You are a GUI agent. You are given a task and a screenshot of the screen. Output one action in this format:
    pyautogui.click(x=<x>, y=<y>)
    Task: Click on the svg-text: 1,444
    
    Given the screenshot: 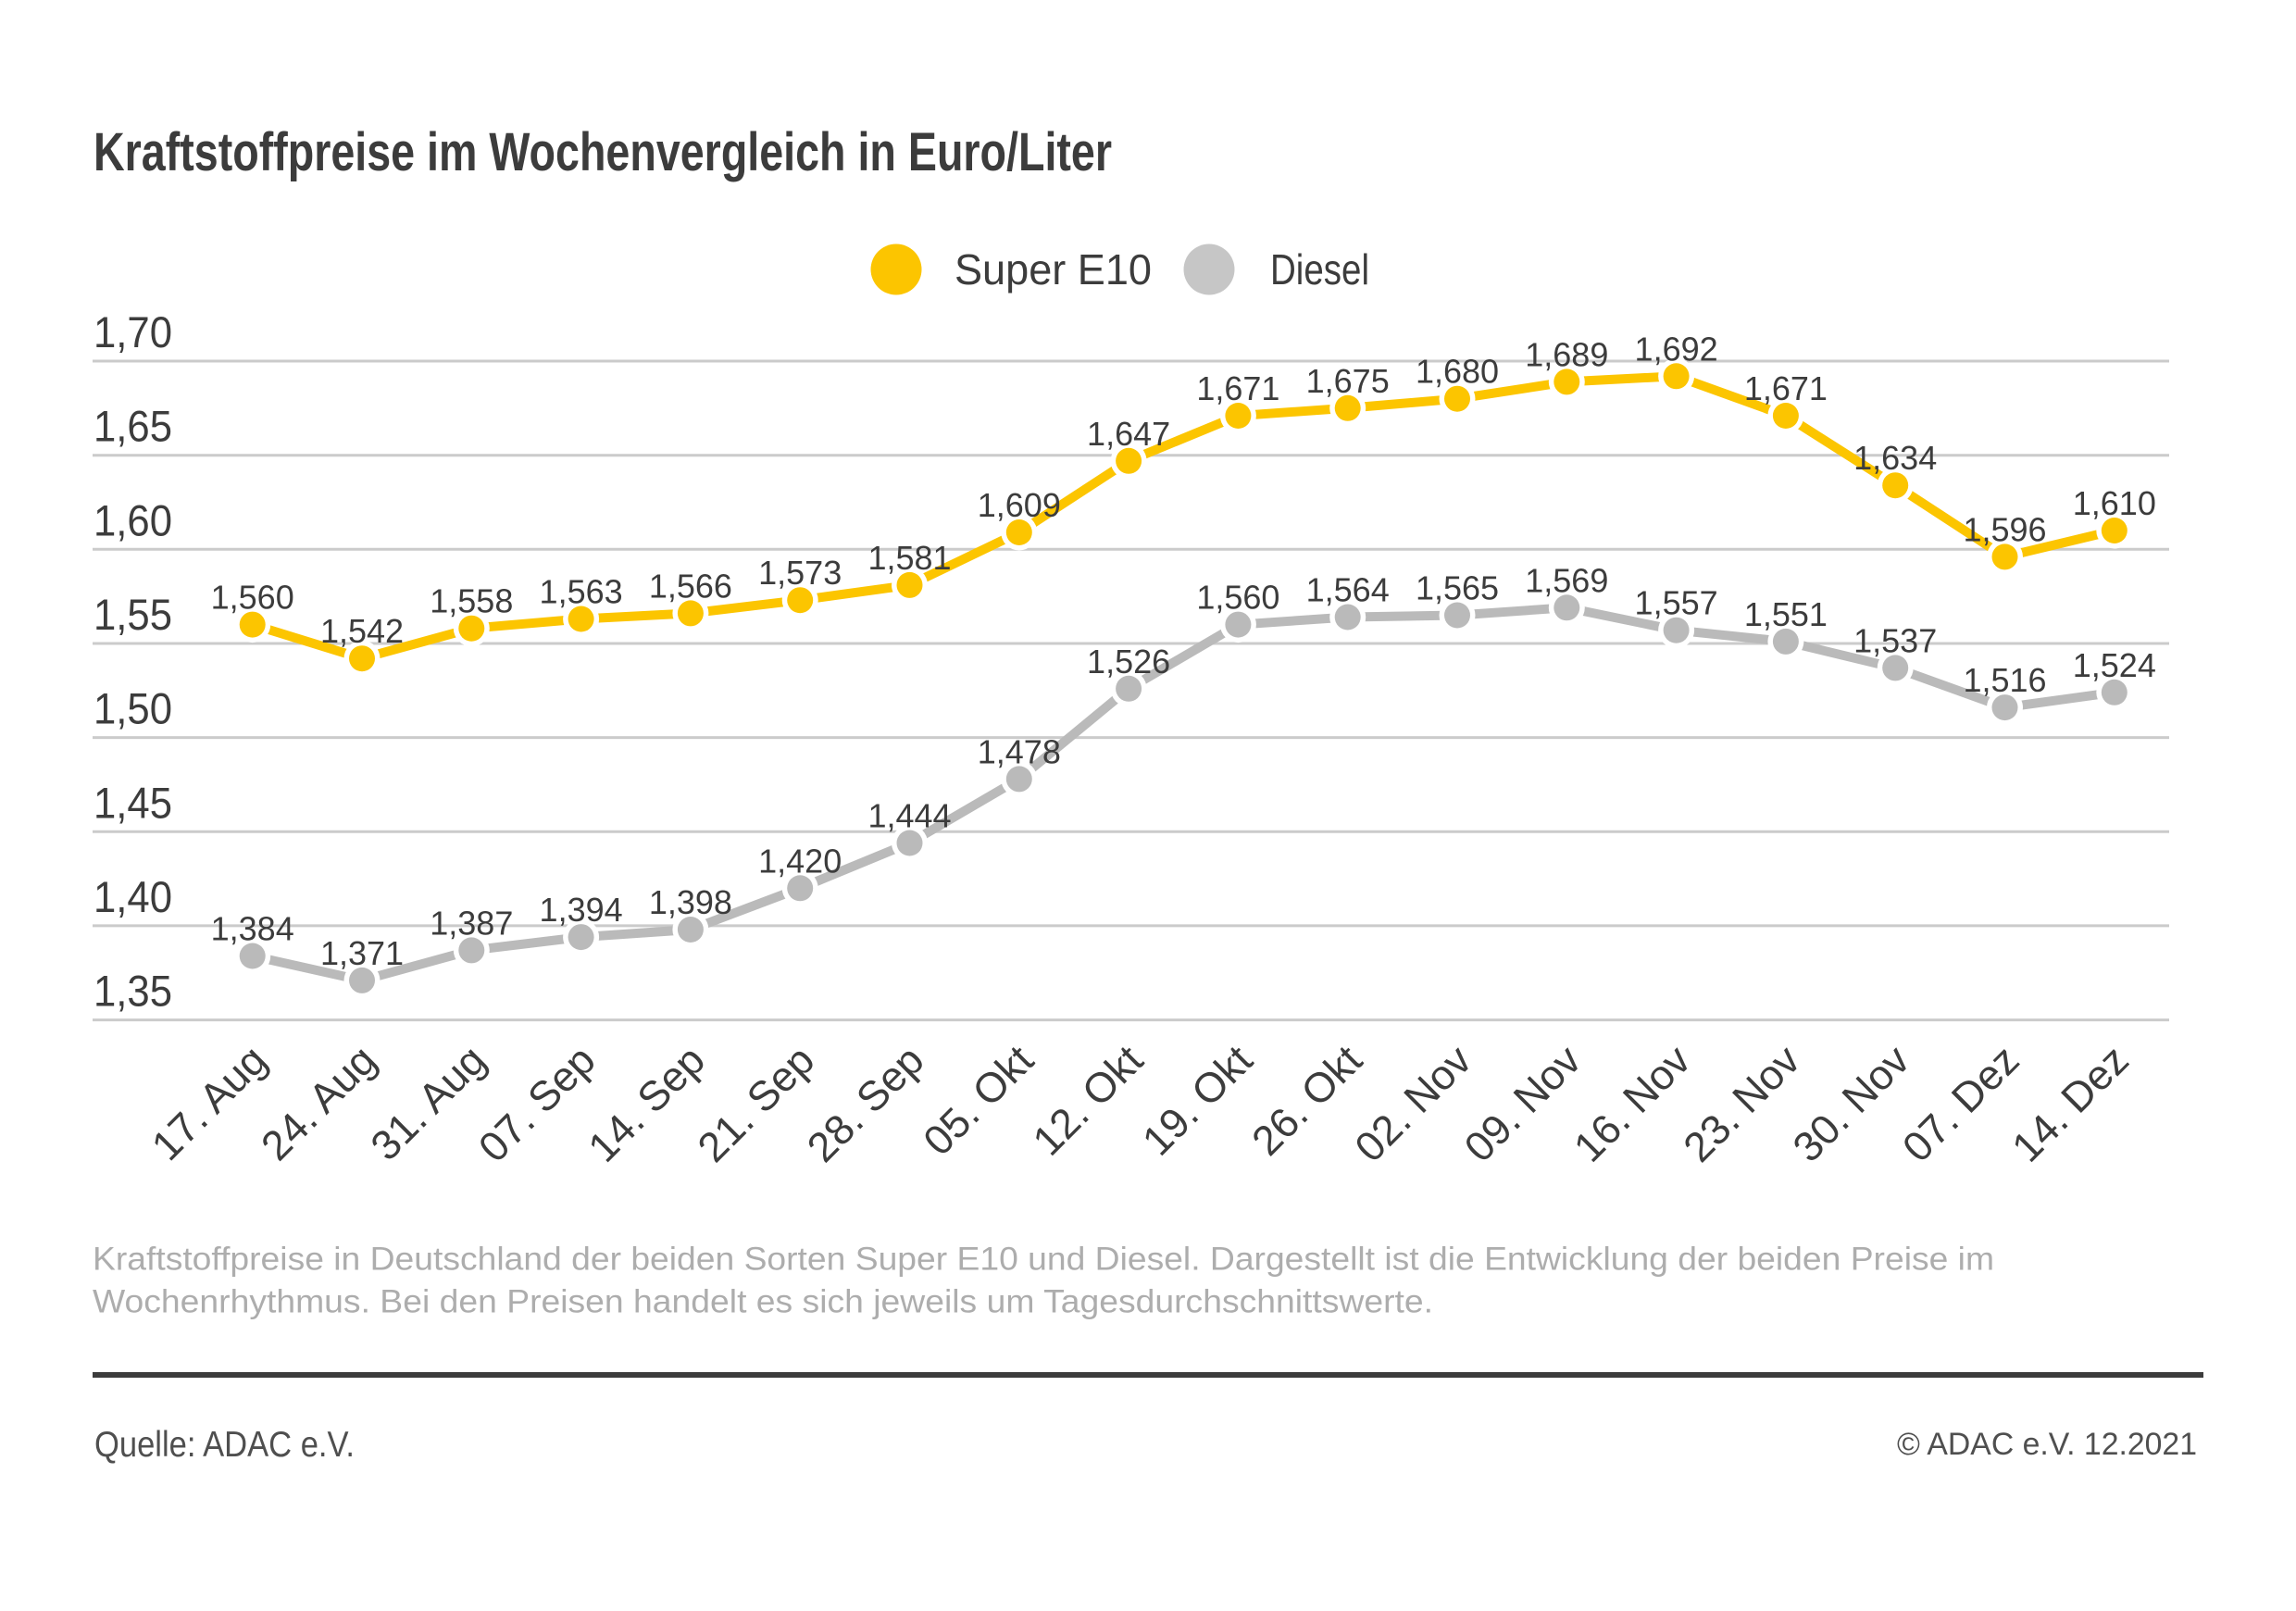 What is the action you would take?
    pyautogui.click(x=909, y=816)
    